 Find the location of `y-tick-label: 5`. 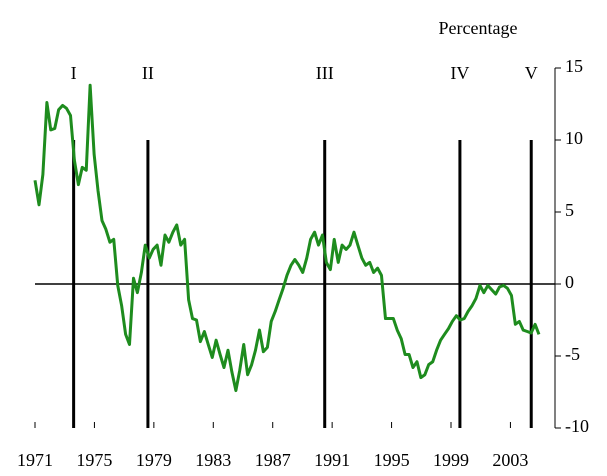

y-tick-label: 5 is located at coordinates (569, 210).